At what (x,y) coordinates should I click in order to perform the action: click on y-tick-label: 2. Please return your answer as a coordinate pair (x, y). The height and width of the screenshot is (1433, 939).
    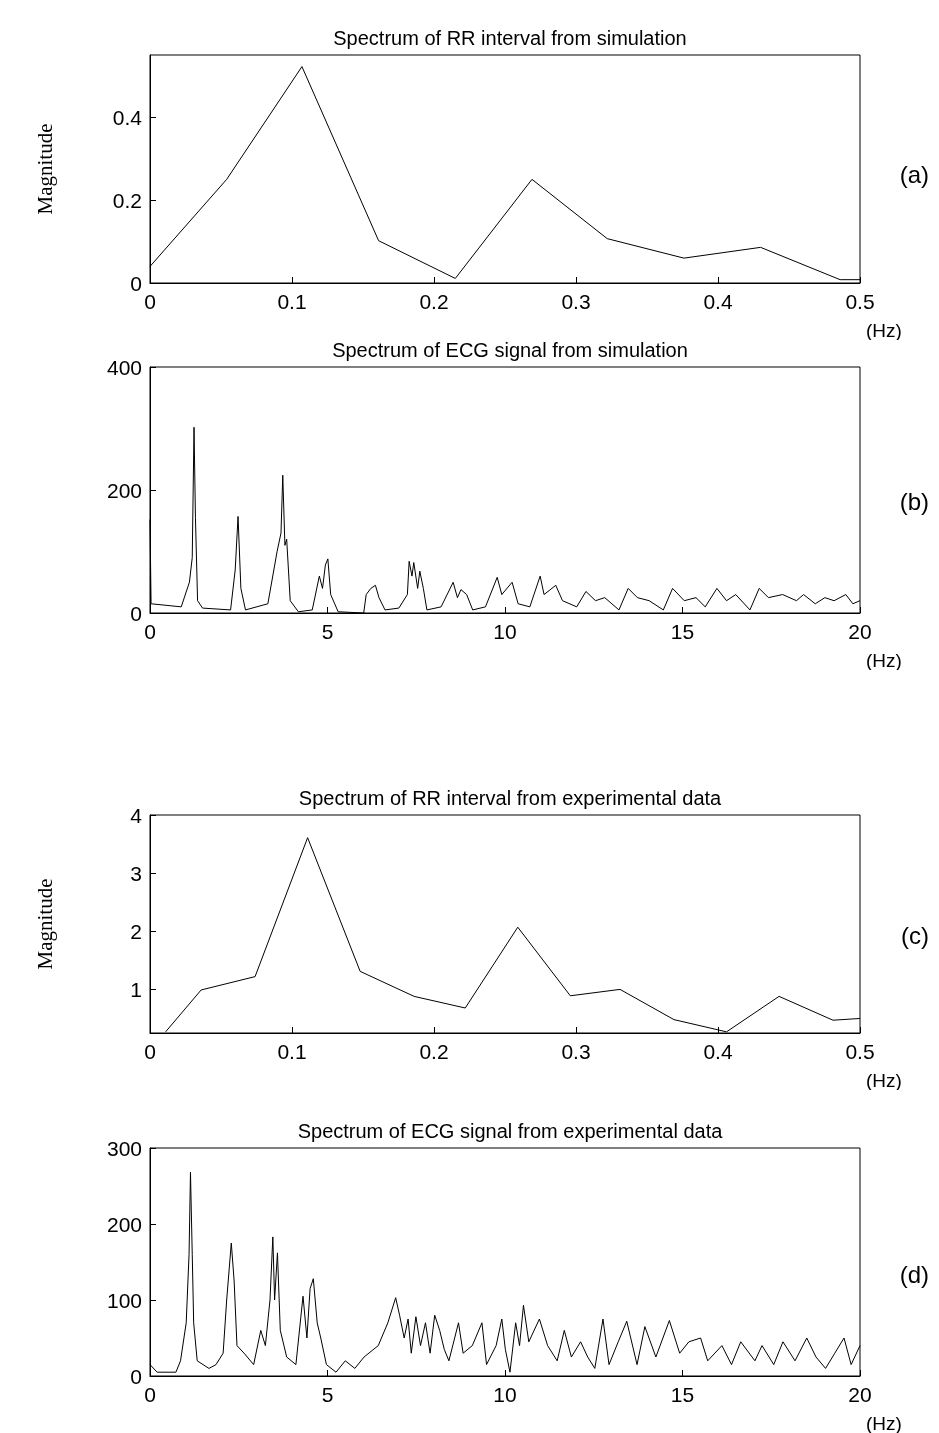
    Looking at the image, I should click on (136, 931).